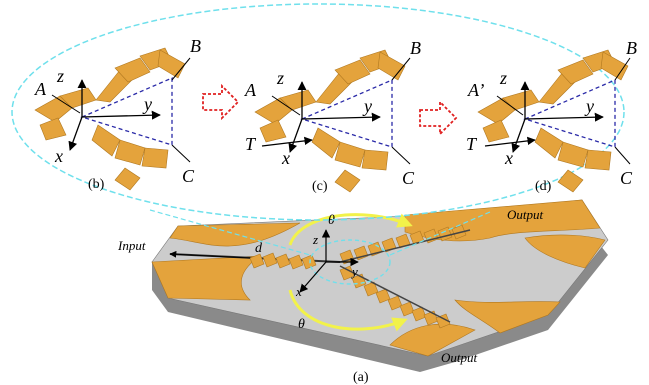 The width and height of the screenshot is (649, 385). What do you see at coordinates (131, 245) in the screenshot?
I see `input-label: Input` at bounding box center [131, 245].